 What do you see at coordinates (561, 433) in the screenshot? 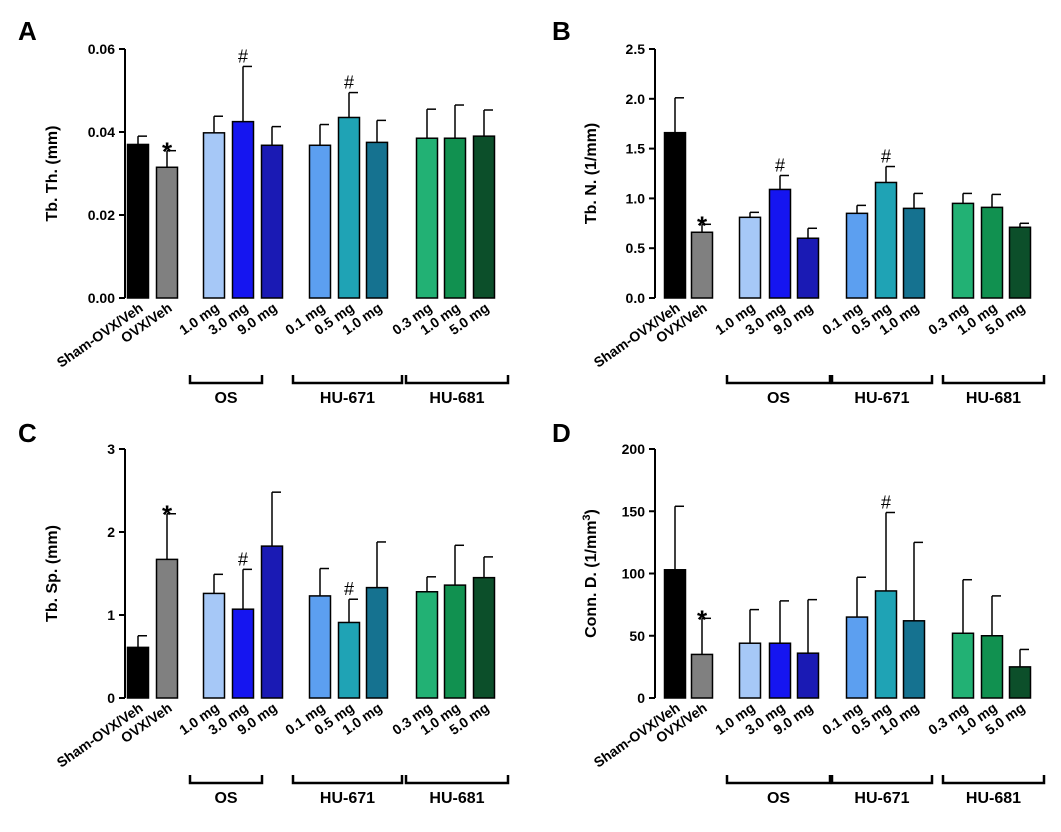
I see `panel-letter: D` at bounding box center [561, 433].